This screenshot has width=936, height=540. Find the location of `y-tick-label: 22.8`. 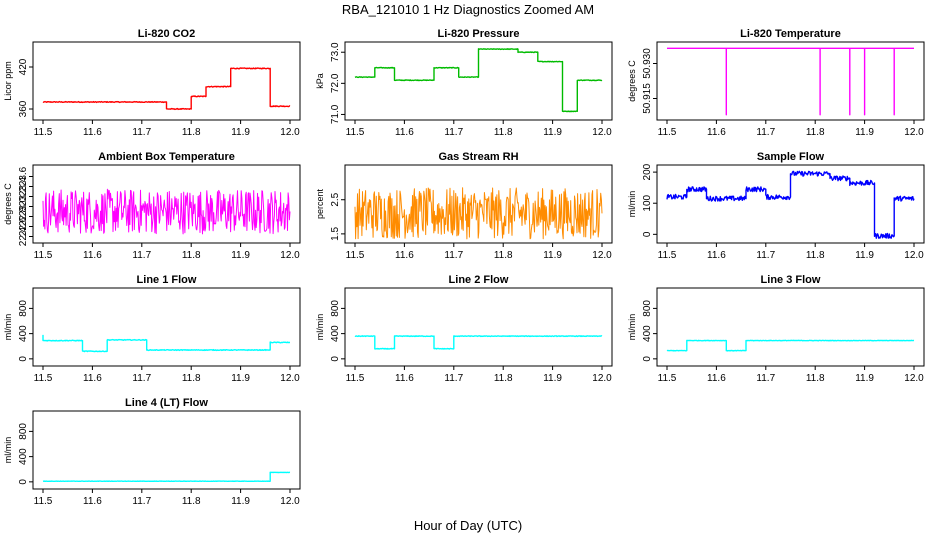

y-tick-label: 22.8 is located at coordinates (23, 216).